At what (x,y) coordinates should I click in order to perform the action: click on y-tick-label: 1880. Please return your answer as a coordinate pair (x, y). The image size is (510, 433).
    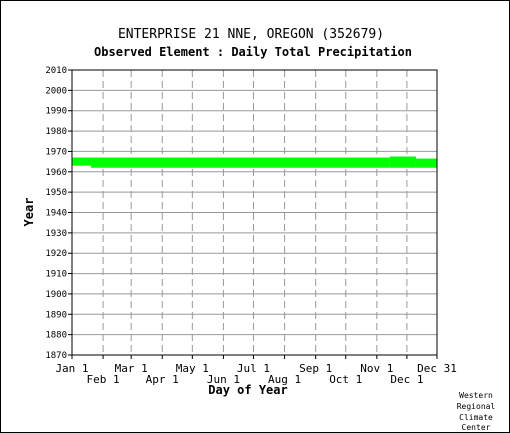
    Looking at the image, I should click on (56, 336).